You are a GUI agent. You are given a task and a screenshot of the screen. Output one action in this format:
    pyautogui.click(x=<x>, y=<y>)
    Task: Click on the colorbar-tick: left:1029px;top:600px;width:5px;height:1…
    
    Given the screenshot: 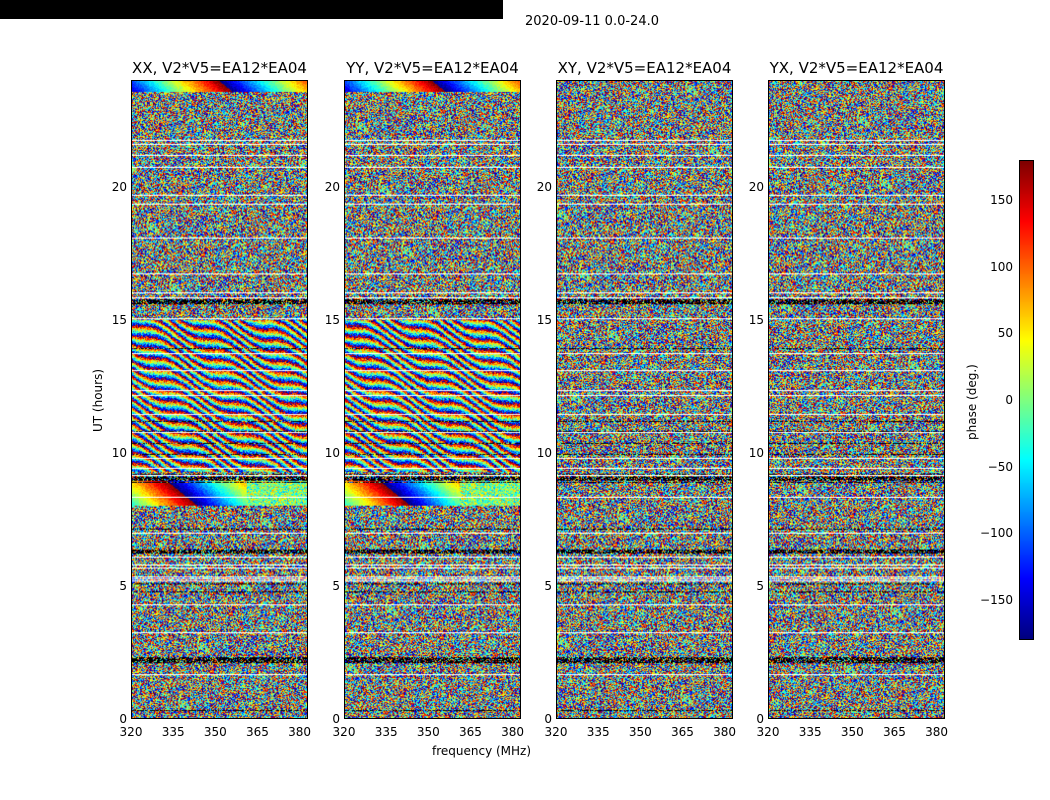 What is the action you would take?
    pyautogui.click(x=178, y=9)
    